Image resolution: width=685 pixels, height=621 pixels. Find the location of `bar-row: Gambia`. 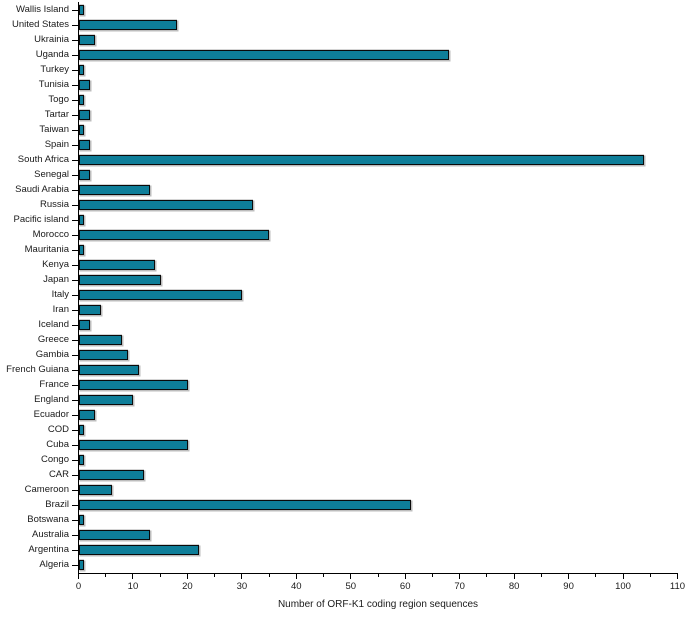

bar-row: Gambia is located at coordinates (356, 354).